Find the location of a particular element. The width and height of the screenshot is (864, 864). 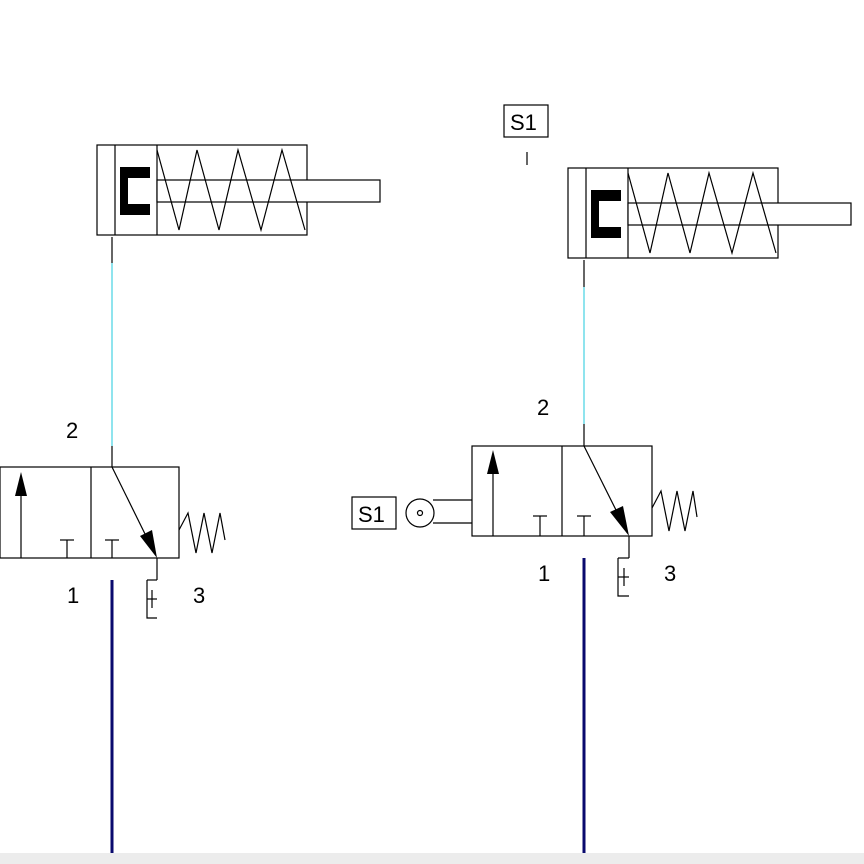

right-cylinder is located at coordinates (709, 213).